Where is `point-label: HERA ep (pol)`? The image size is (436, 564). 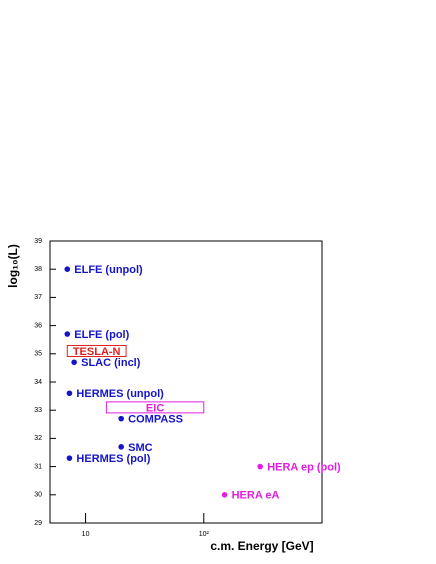
point-label: HERA ep (pol) is located at coordinates (304, 468).